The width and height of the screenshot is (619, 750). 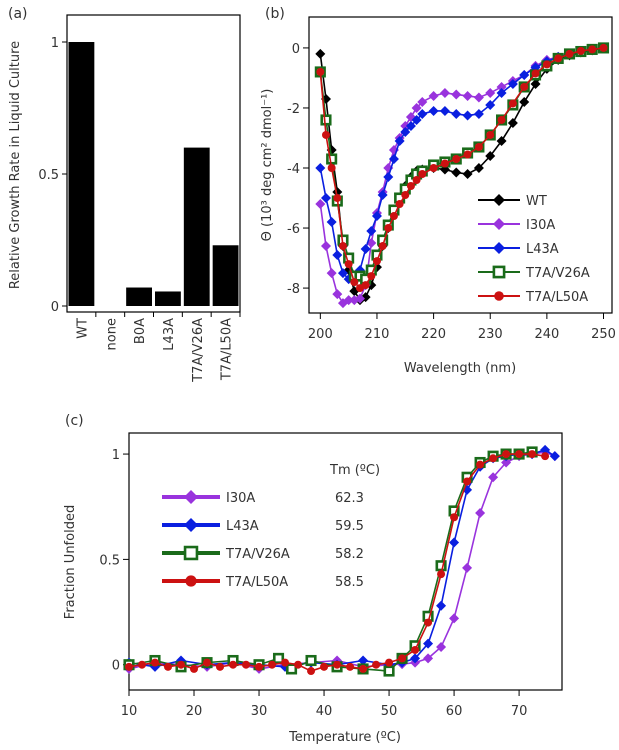 I want to click on panel-c-legend-item-l43a: L43A 59.5, so click(x=263, y=526).